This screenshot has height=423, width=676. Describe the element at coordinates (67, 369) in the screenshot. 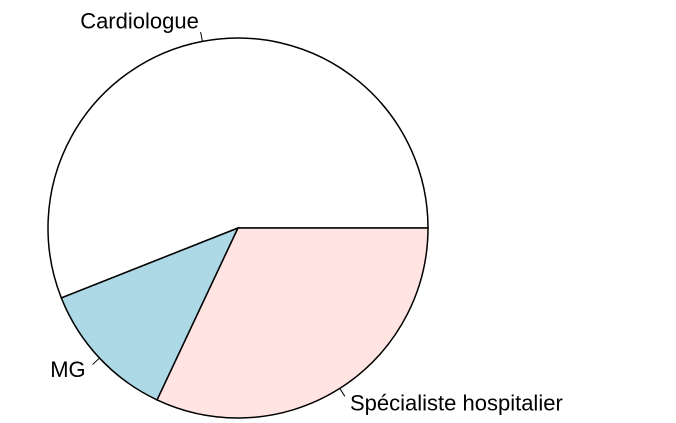

I see `slice-label: MG` at that location.